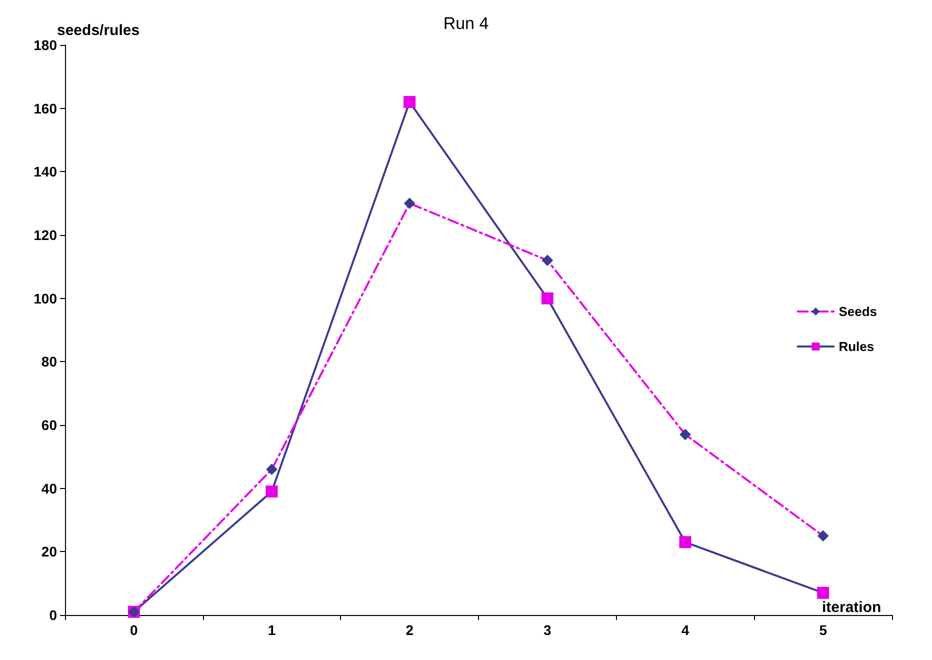 The image size is (932, 660). What do you see at coordinates (856, 346) in the screenshot?
I see `legend-label: Rules` at bounding box center [856, 346].